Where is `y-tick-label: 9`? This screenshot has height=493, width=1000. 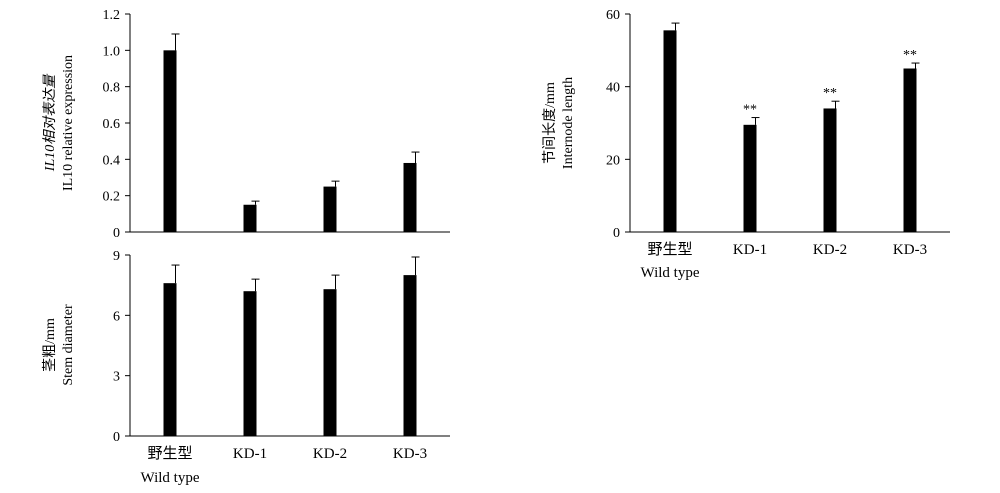 y-tick-label: 9 is located at coordinates (116, 256).